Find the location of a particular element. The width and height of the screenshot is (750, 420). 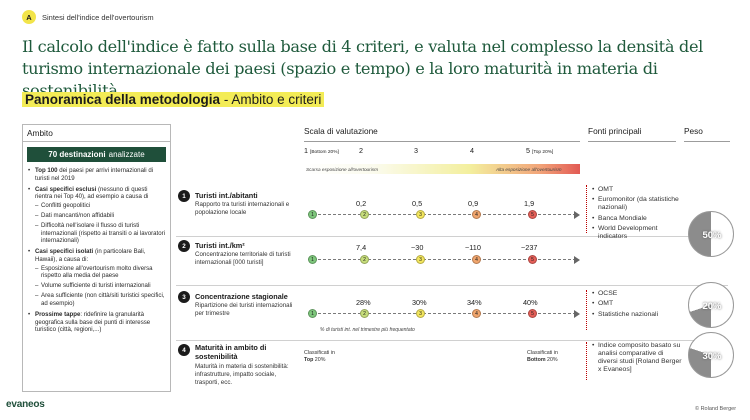

classified-bottom: Classificati in Bottom 20% is located at coordinates (542, 357).